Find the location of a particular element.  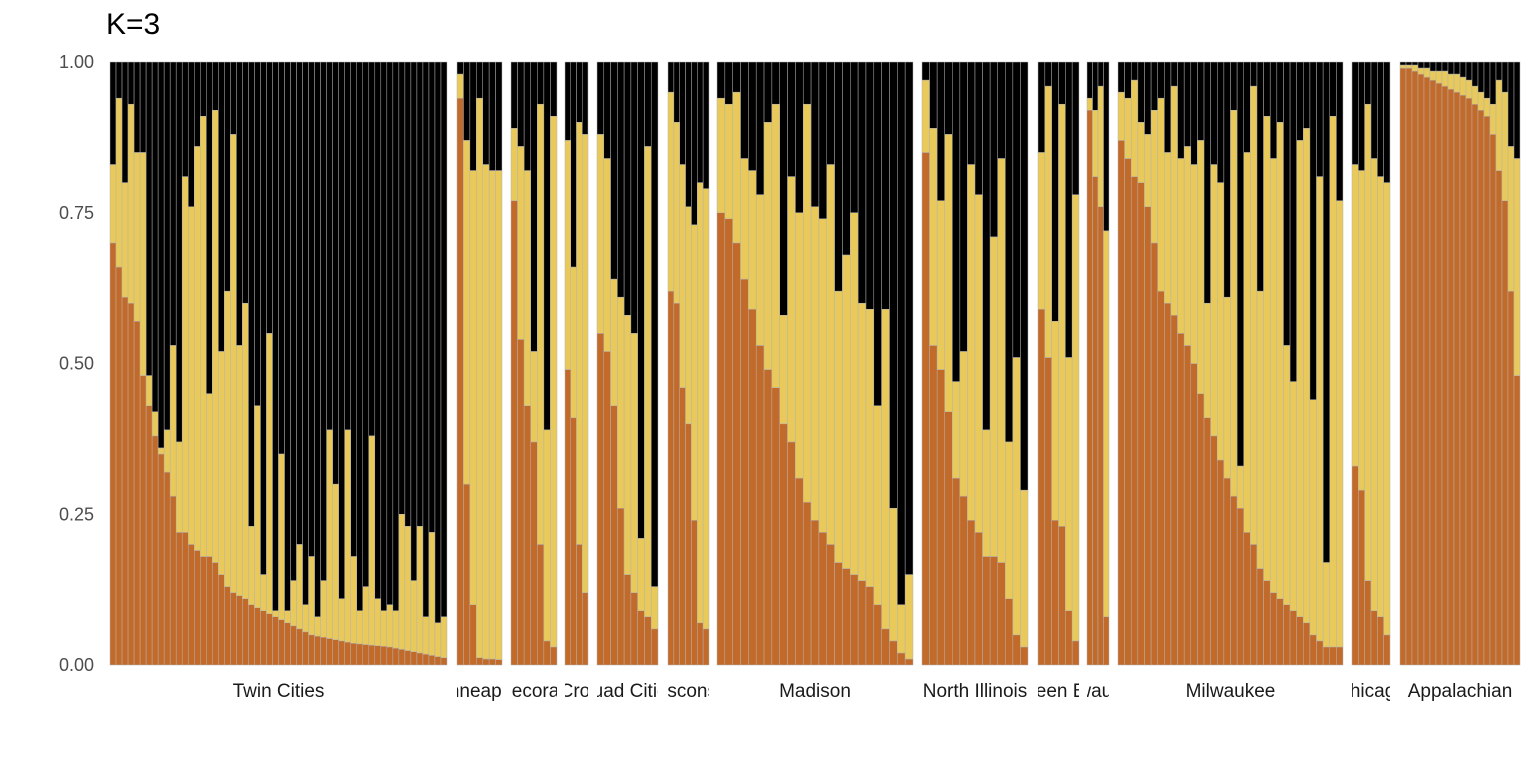

population-panel: Quad Cities is located at coordinates (627, 381).